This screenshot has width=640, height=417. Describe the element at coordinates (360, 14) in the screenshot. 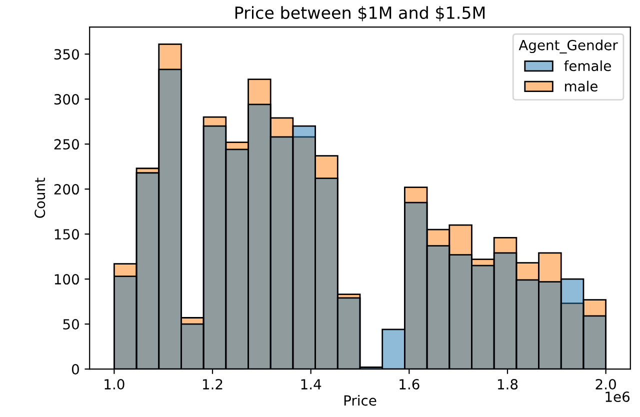

I see `chart-title: Price between $1M and $1.5M` at that location.